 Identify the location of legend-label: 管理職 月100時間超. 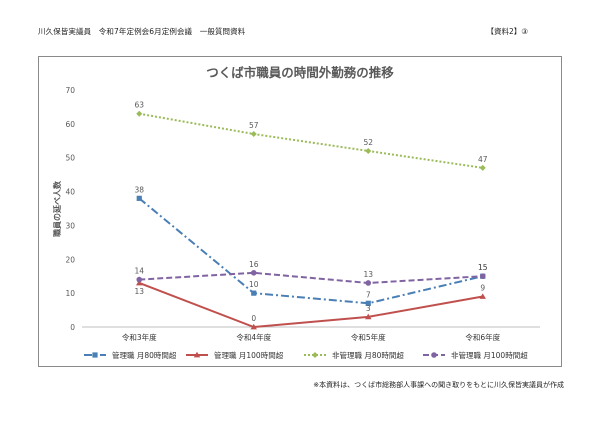
(249, 355).